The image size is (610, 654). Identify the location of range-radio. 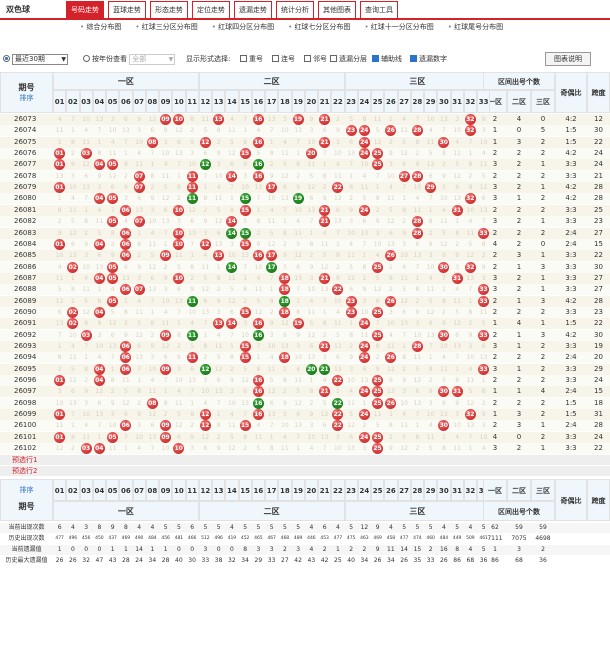
(6, 58).